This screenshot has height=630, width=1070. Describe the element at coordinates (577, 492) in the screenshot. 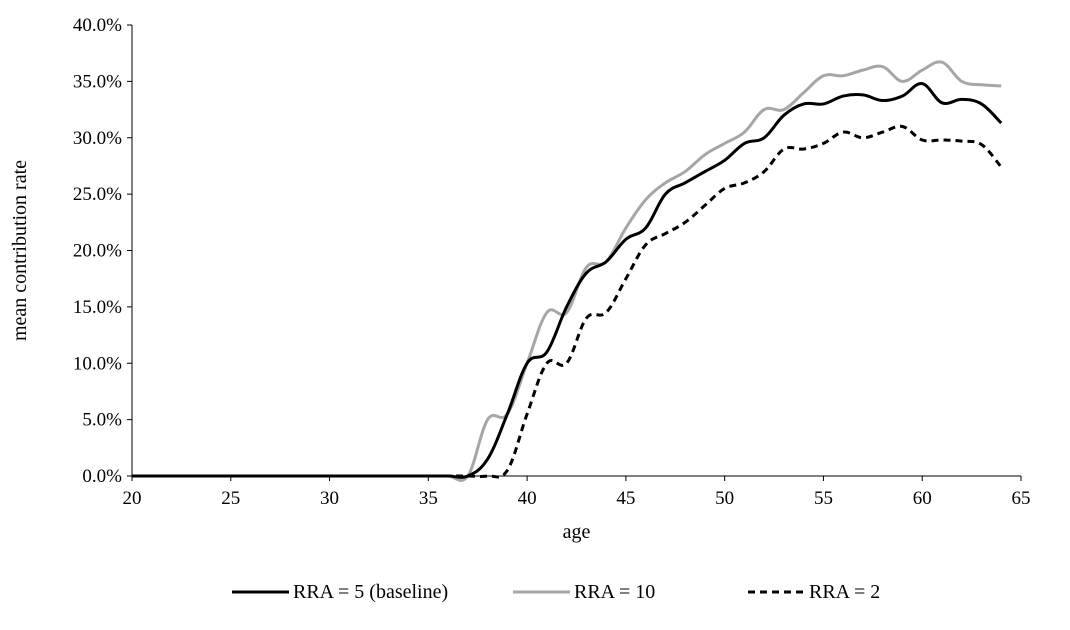

I see `x-tick-labels: 20 25 30 35 40 45 50 55 60 65` at that location.